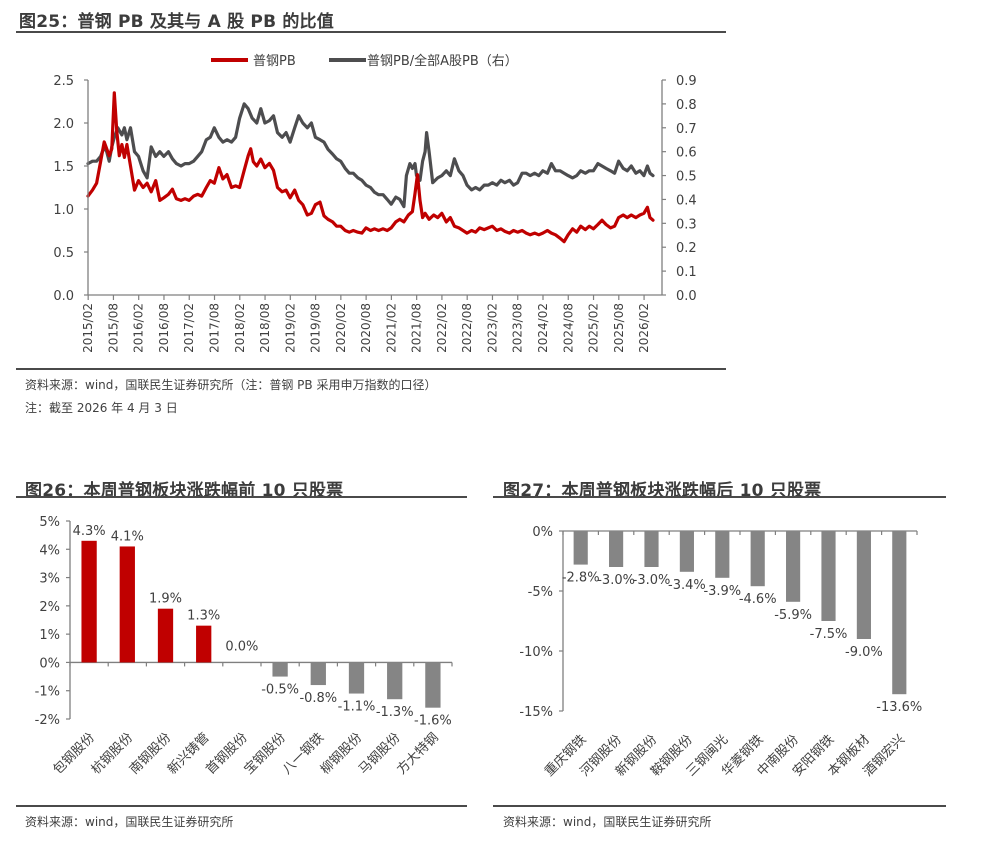 The image size is (982, 862). What do you see at coordinates (442, 328) in the screenshot?
I see `fig25-x-tick-label: 2022/02` at bounding box center [442, 328].